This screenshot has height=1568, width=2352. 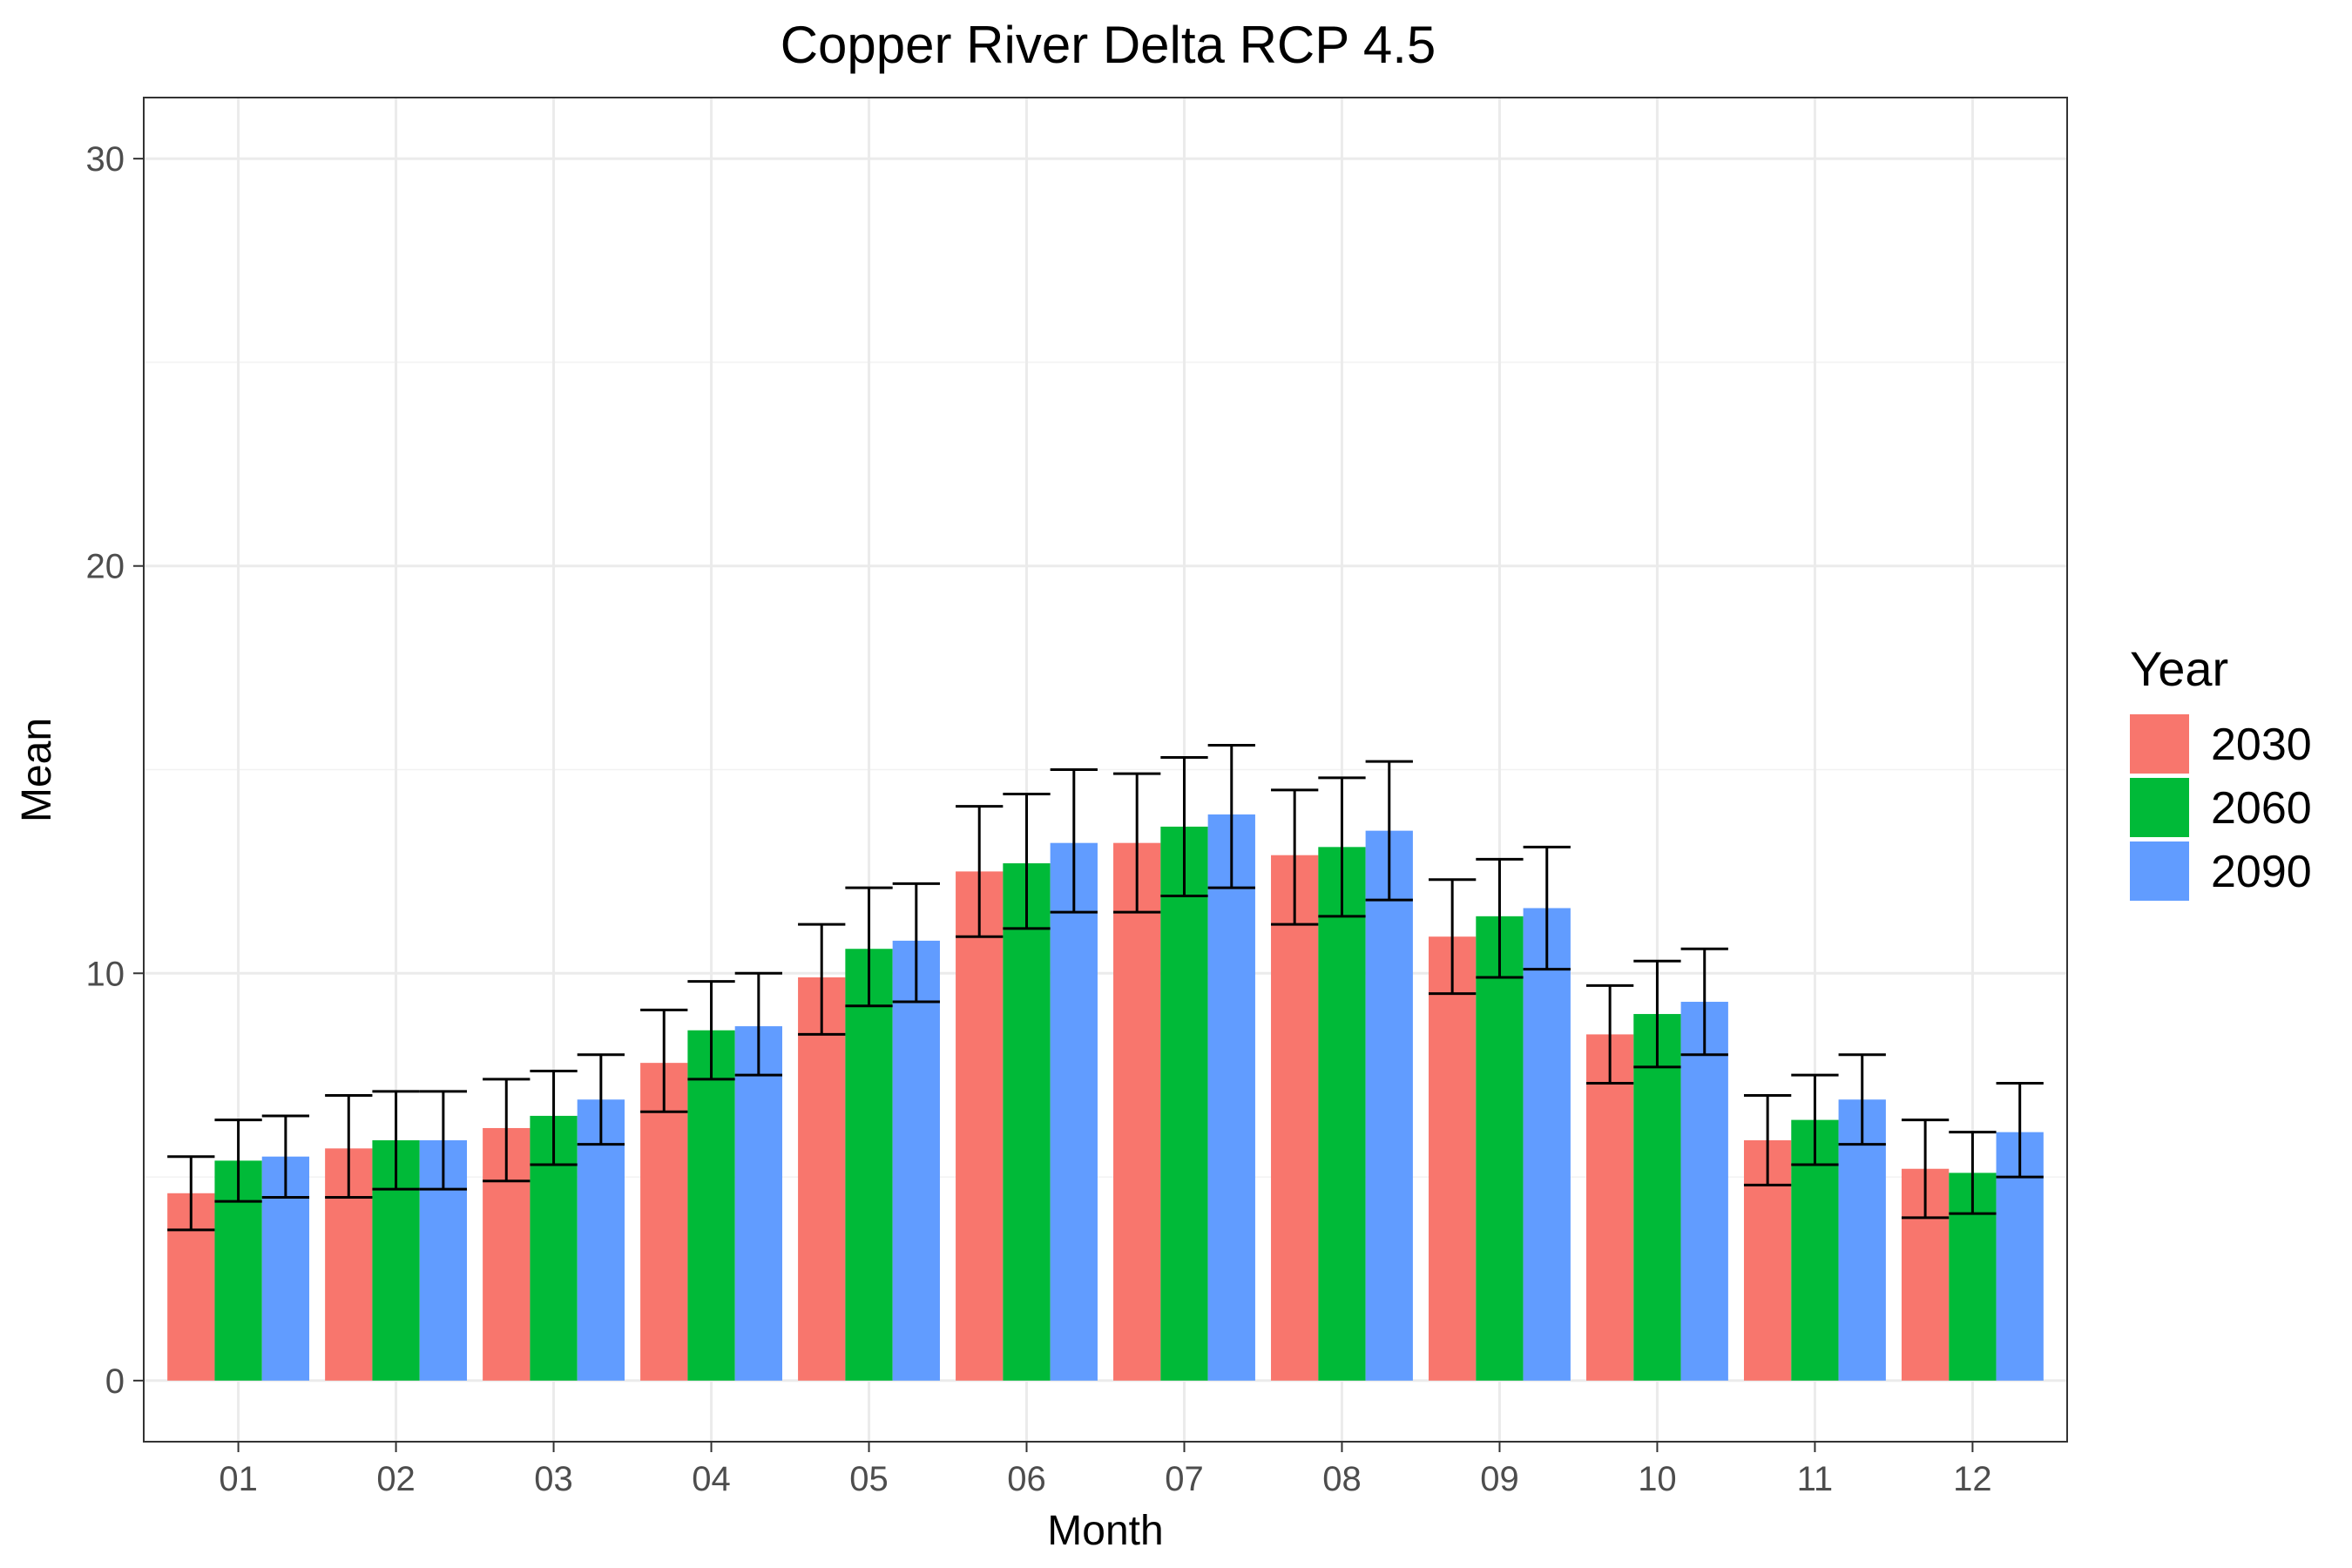 I want to click on x-tick-label: 01, so click(x=238, y=1479).